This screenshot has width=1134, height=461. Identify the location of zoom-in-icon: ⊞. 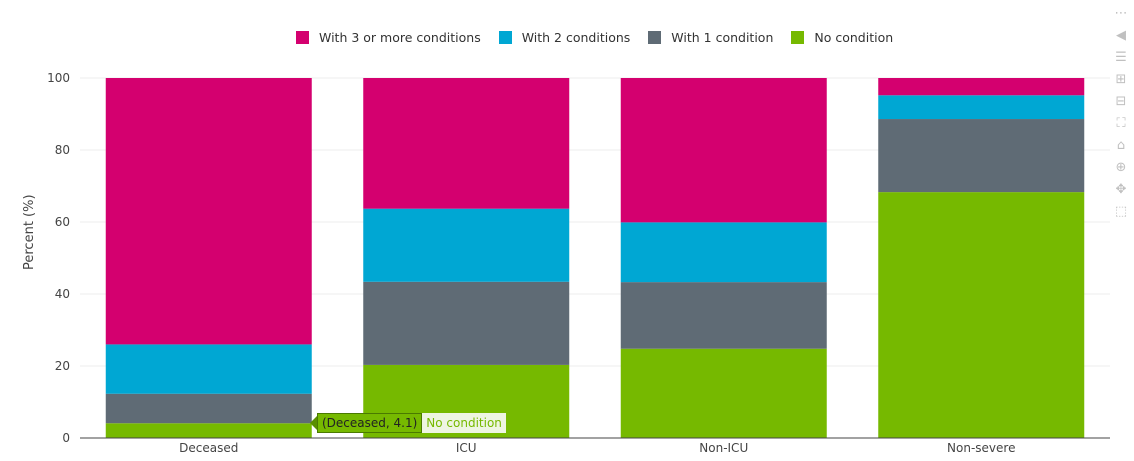
(1121, 79).